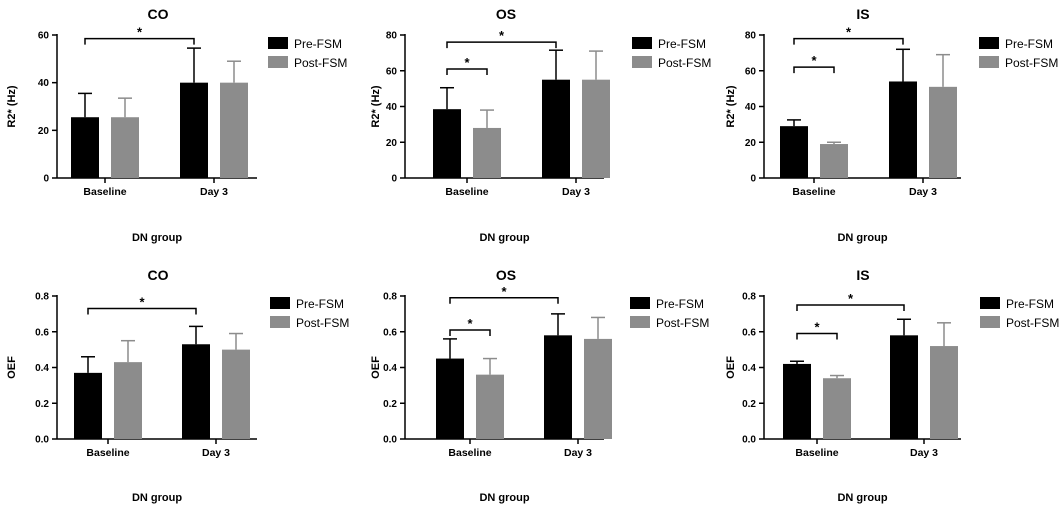 This screenshot has height=509, width=1062. Describe the element at coordinates (751, 36) in the screenshot. I see `y-tick-label: 80` at that location.